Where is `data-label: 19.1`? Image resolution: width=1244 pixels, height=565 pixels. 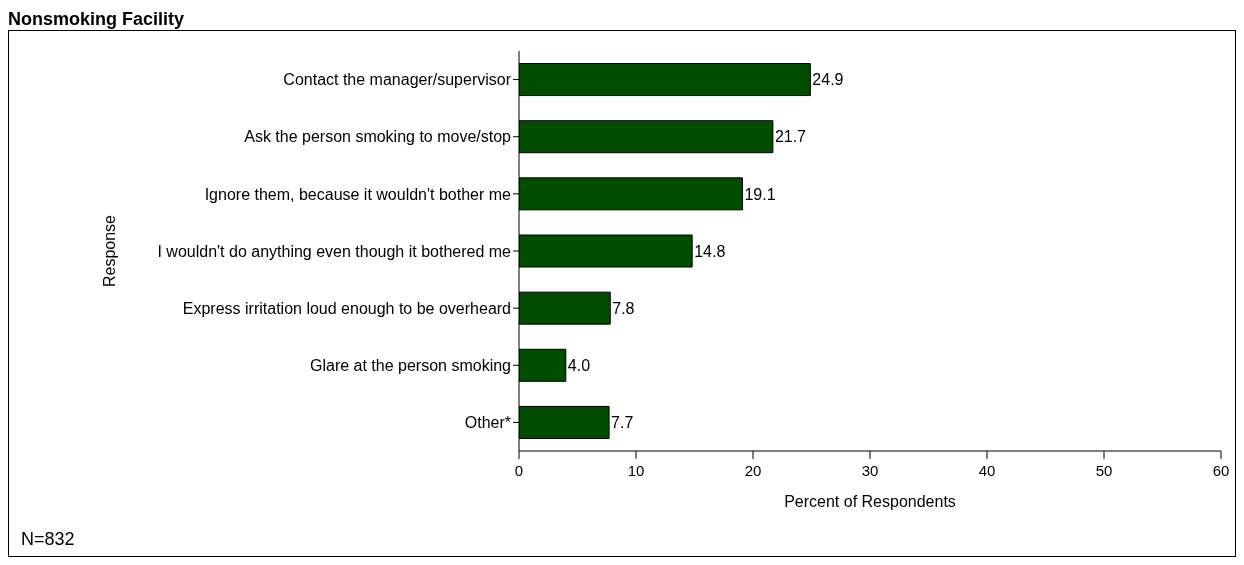
data-label: 19.1 is located at coordinates (760, 194).